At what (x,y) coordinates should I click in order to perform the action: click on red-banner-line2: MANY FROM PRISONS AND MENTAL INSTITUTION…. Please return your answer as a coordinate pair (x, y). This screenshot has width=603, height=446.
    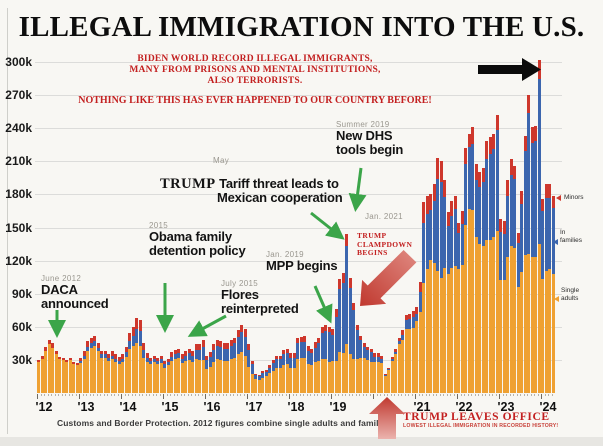
    Looking at the image, I should click on (255, 70).